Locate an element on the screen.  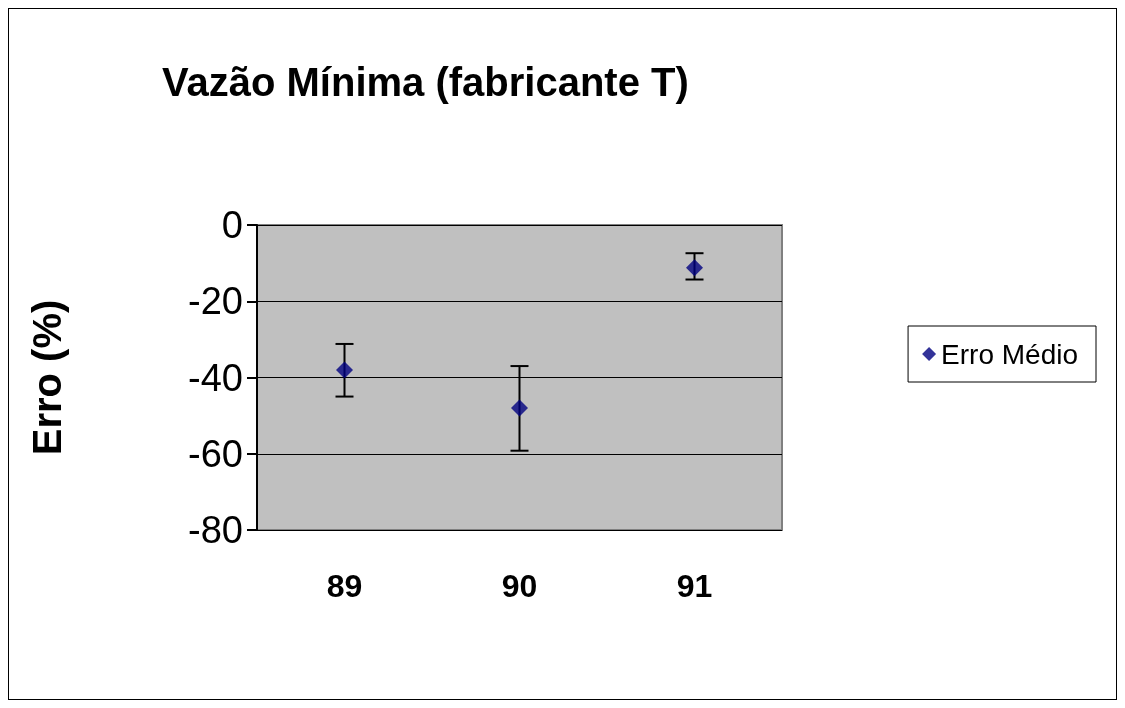
y-tick-label: -80 is located at coordinates (215, 530).